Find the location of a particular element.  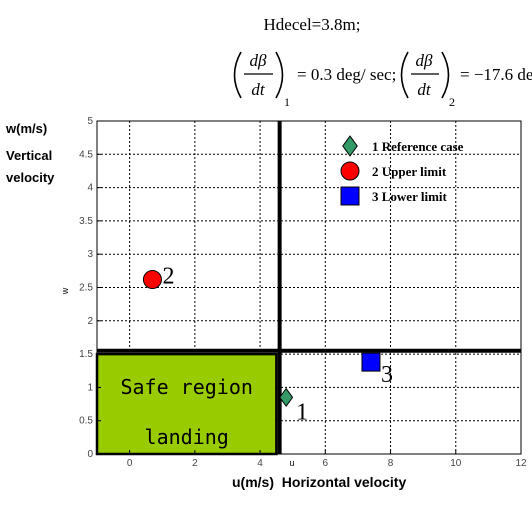

y-tick-label: 1.5 is located at coordinates (86, 354).